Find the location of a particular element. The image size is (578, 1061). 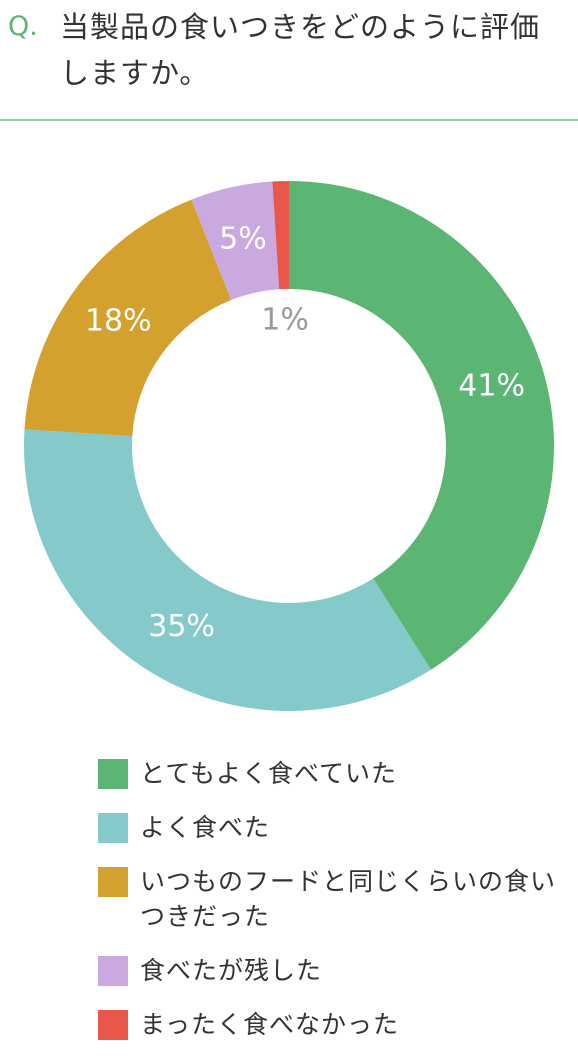

legend-item: まったく食べなかった is located at coordinates (333, 1024).